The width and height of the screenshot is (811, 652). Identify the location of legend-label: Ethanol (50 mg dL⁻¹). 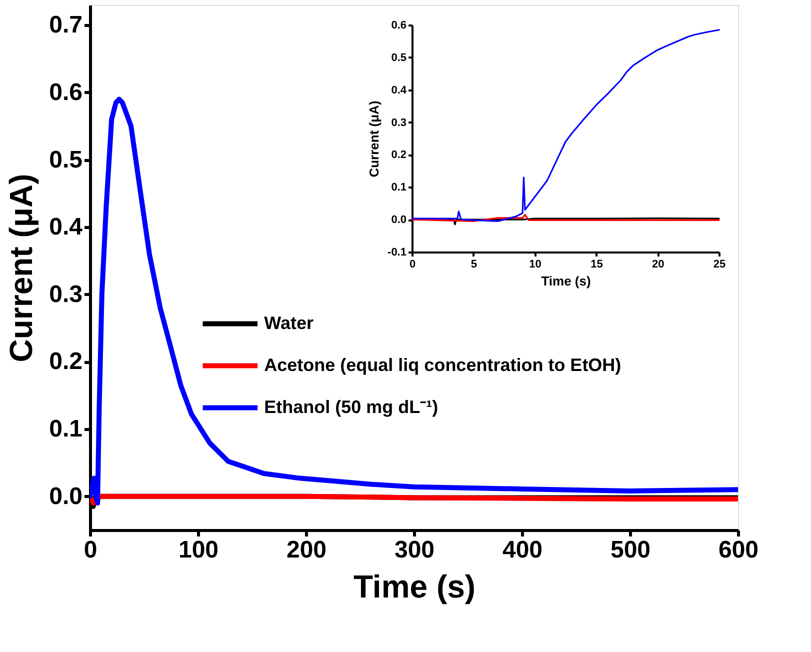
(351, 406).